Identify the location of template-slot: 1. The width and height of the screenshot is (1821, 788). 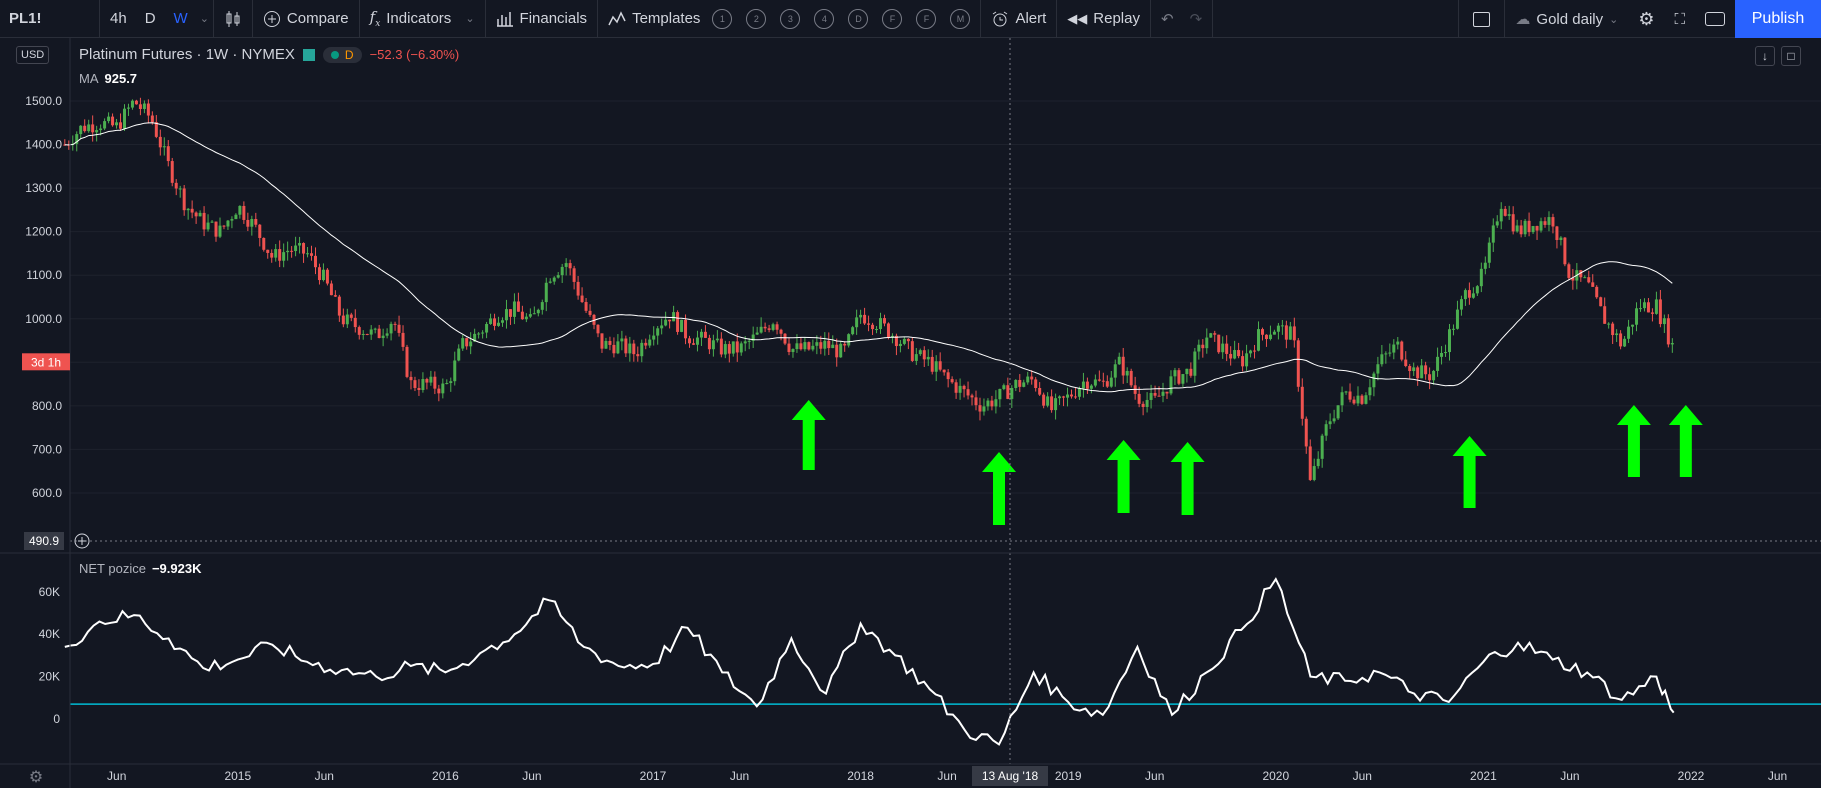
(722, 18).